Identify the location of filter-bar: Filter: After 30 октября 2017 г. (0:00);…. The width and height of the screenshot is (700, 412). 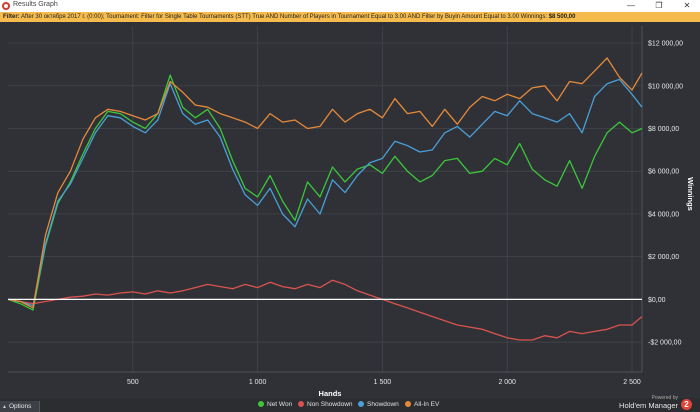
(350, 17).